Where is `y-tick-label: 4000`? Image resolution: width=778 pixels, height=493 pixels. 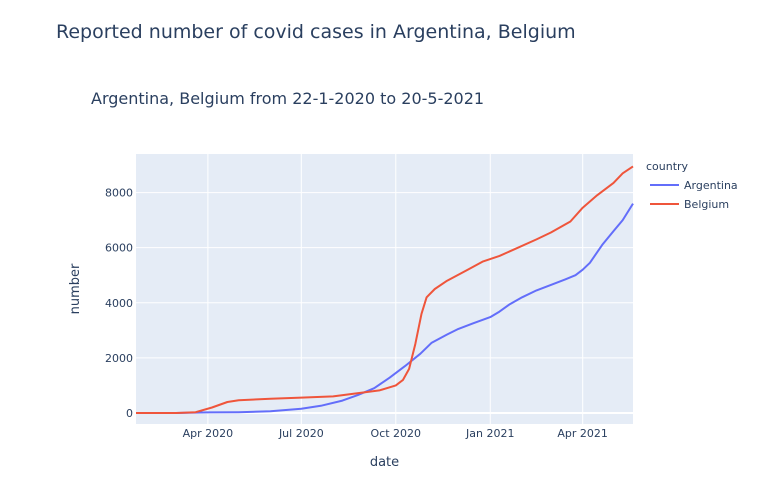
y-tick-label: 4000 is located at coordinates (119, 303).